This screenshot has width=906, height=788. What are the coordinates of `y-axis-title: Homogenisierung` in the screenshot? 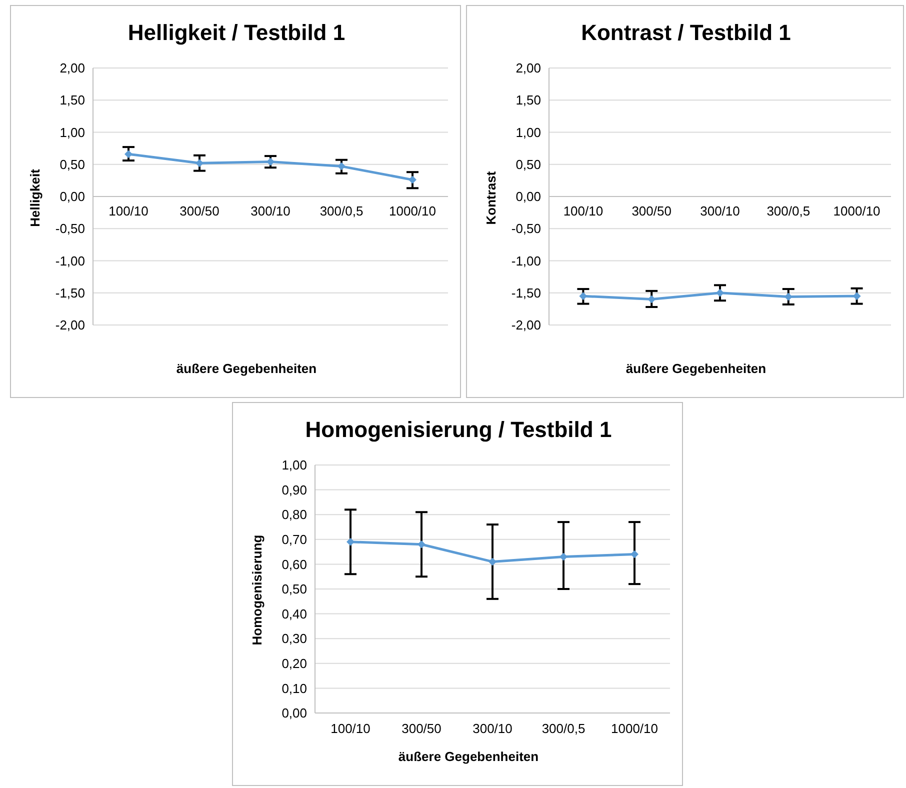 It's located at (257, 590).